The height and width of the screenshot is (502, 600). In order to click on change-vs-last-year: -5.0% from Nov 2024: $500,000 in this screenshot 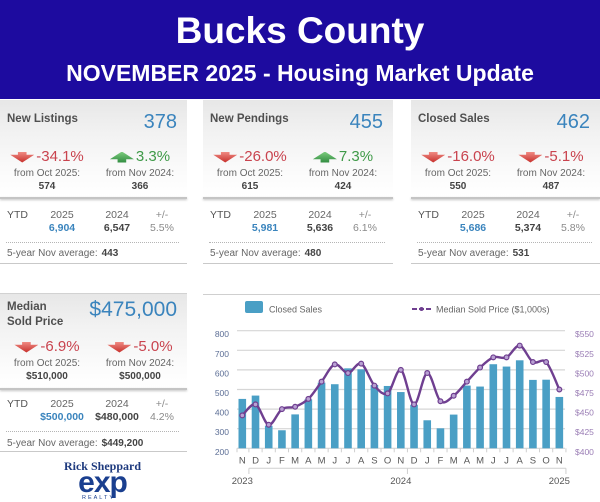, I will do `click(140, 360)`.